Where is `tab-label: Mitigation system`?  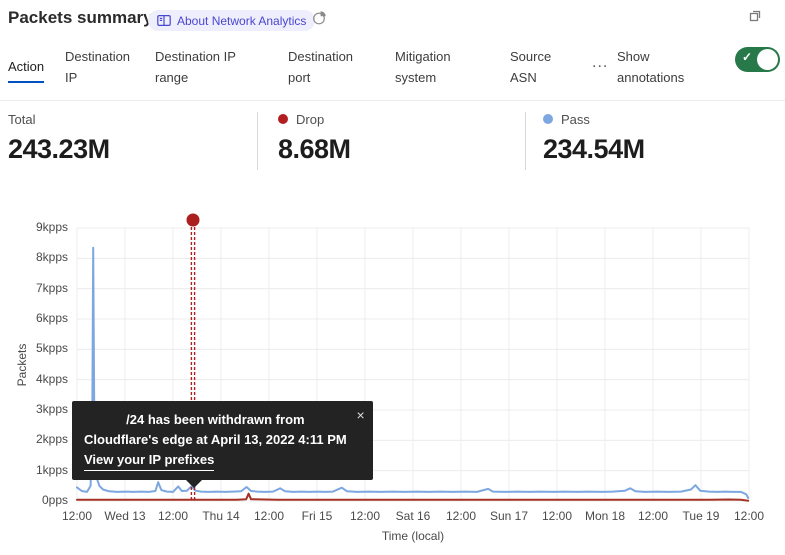 tab-label: Mitigation system is located at coordinates (423, 67).